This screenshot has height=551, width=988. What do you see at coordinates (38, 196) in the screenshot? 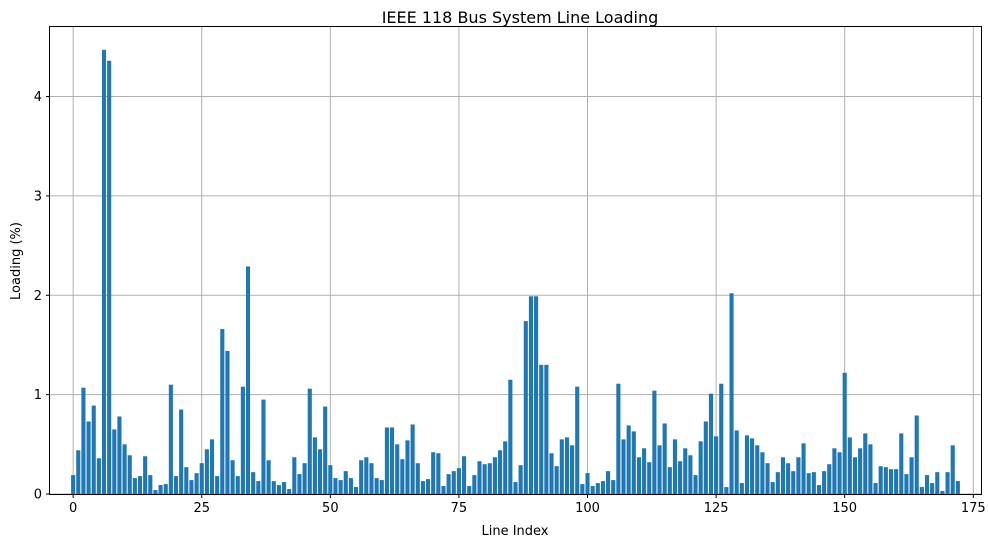
I see `y-tick-label: 3` at bounding box center [38, 196].